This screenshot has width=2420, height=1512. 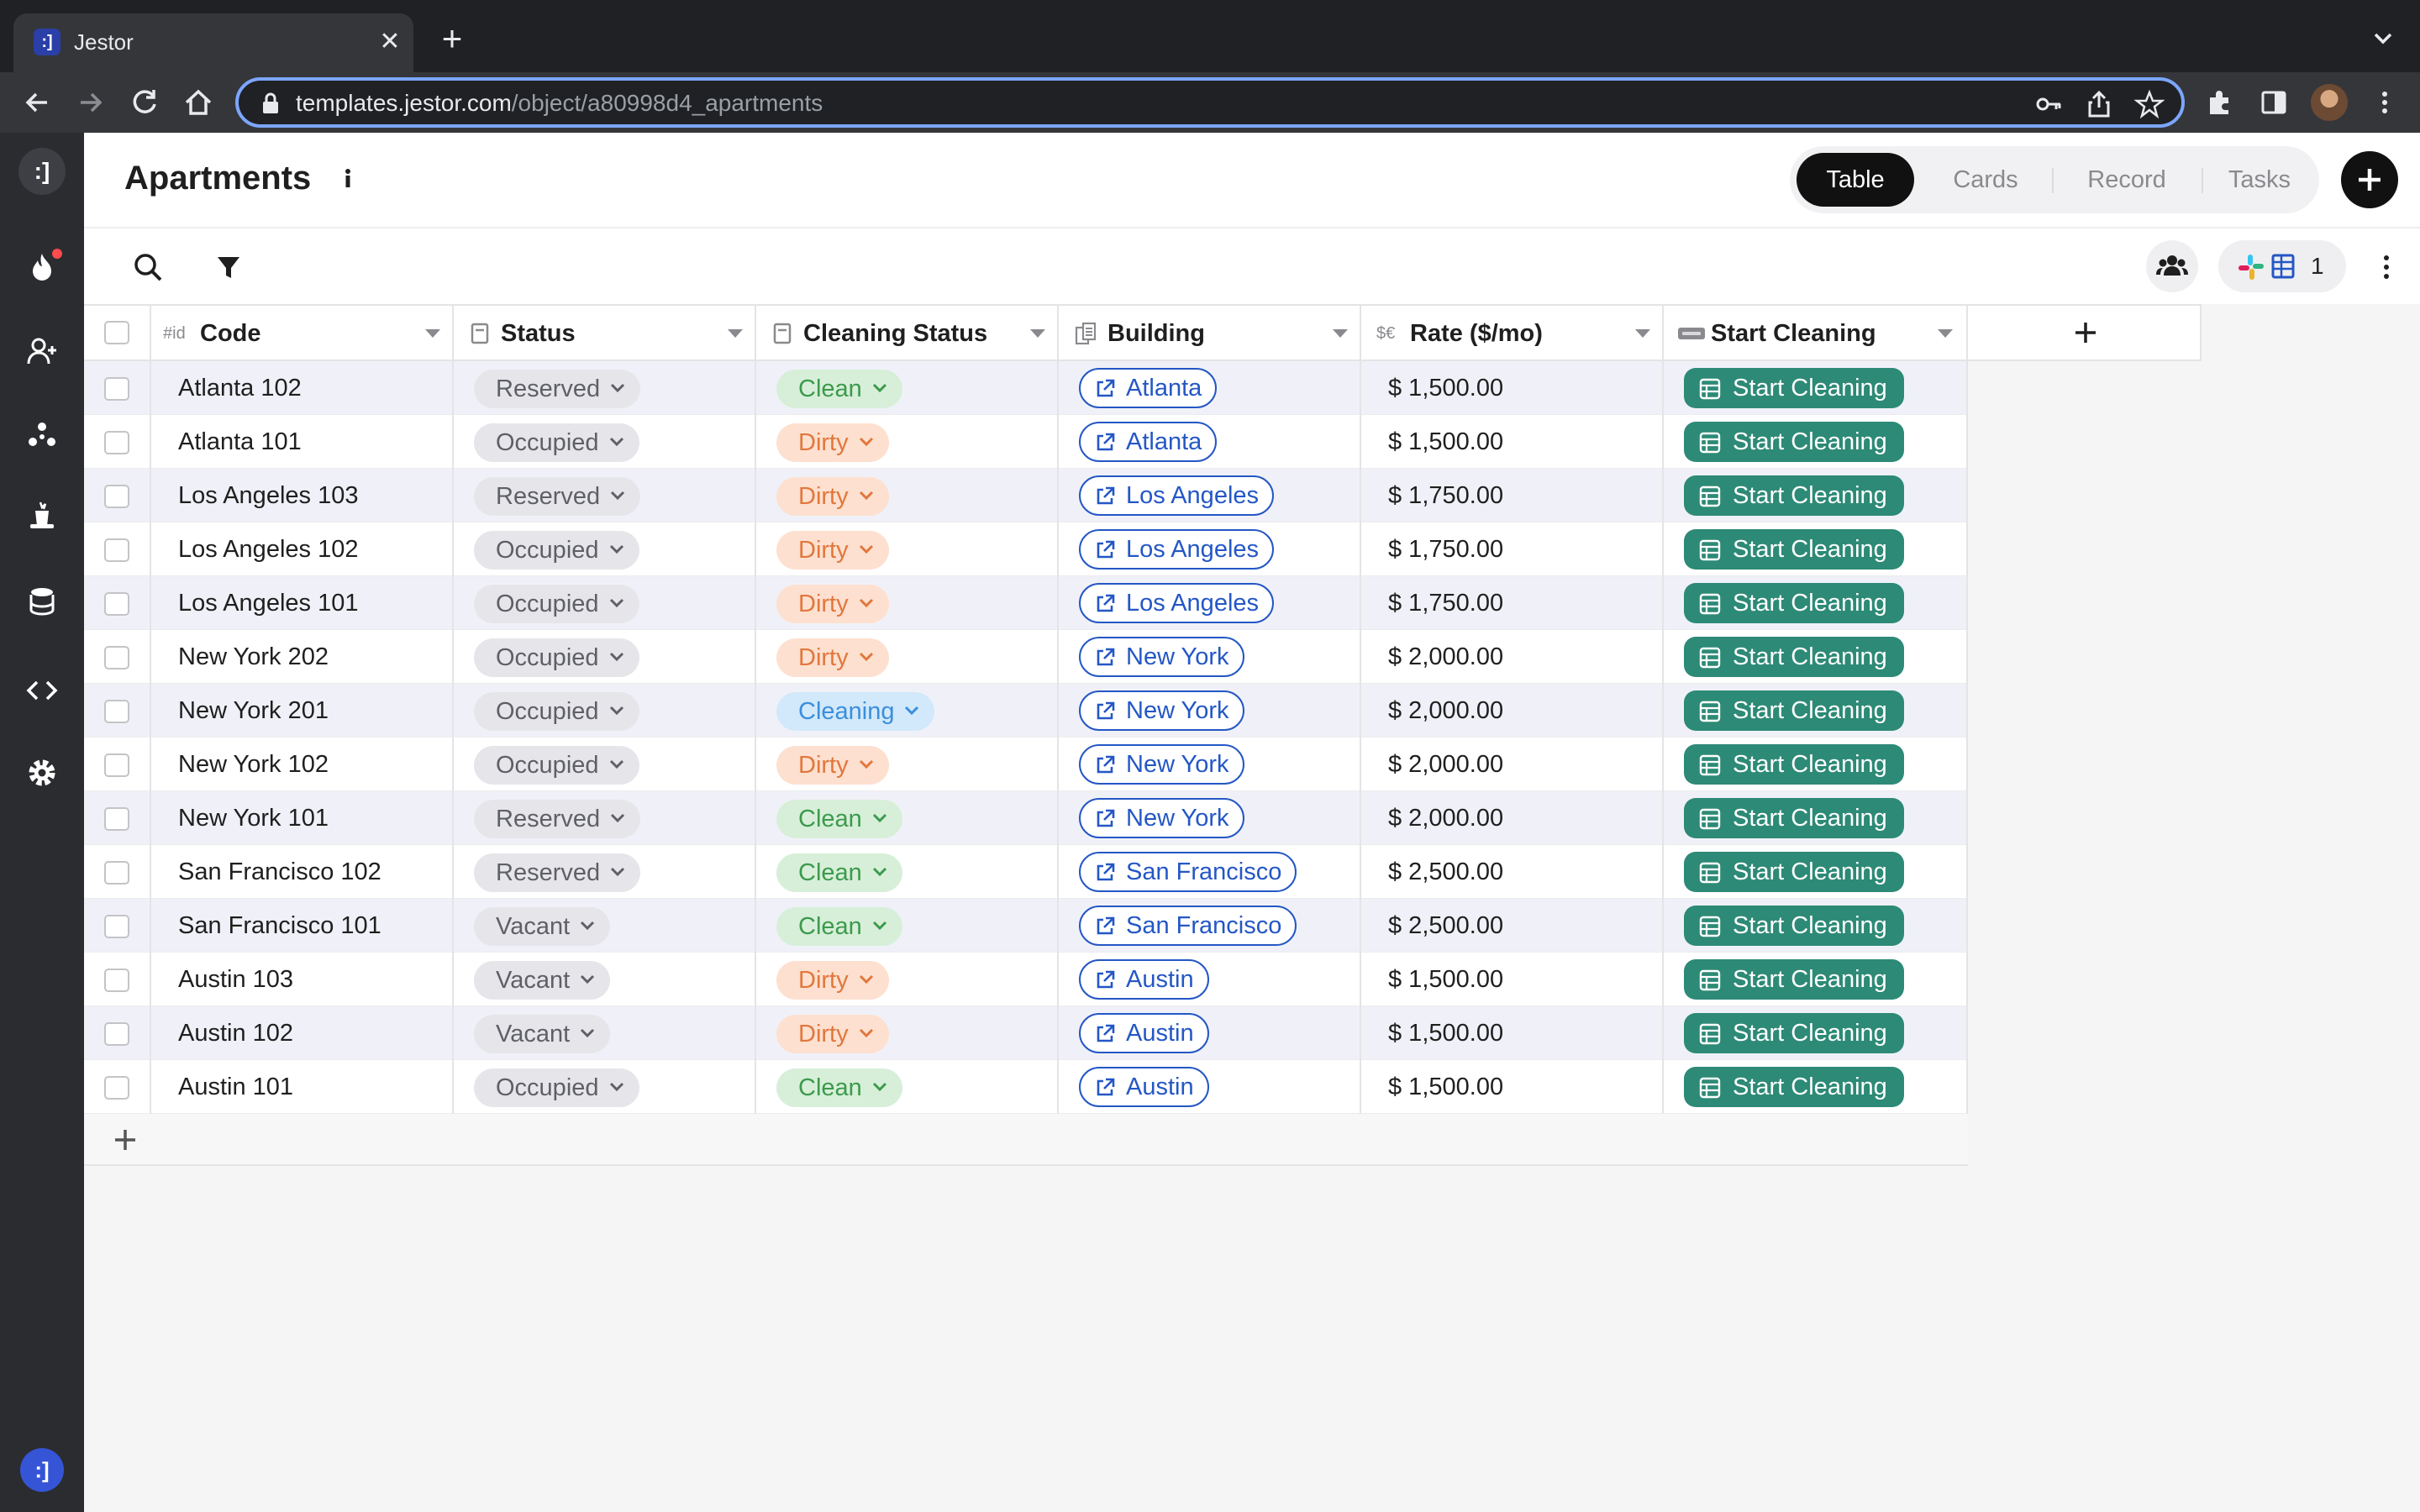 I want to click on code-cell: Los Angeles 103, so click(x=302, y=495).